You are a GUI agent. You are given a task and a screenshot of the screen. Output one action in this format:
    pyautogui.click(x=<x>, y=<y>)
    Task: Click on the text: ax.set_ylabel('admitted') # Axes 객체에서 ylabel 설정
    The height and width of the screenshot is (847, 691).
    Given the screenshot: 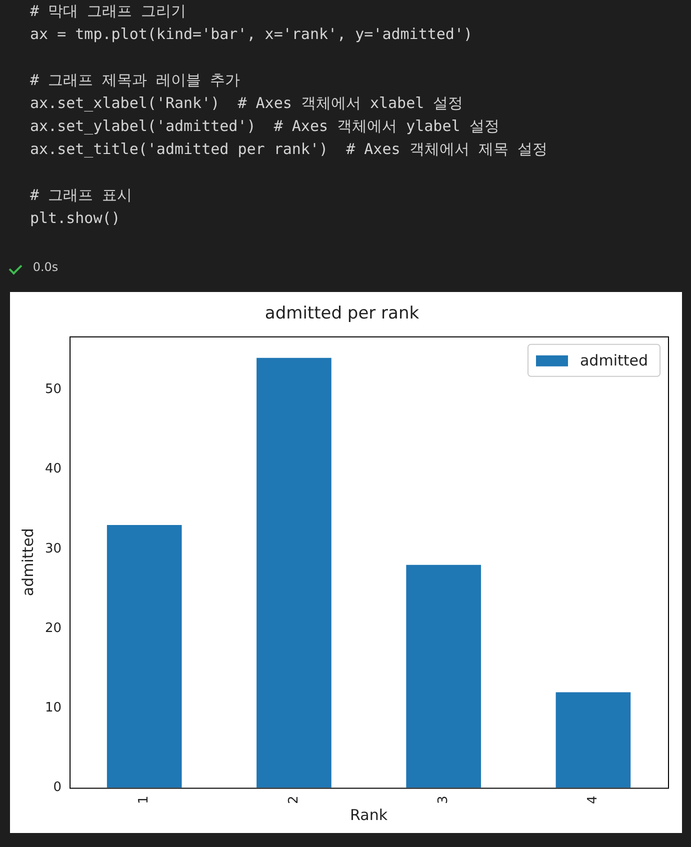 What is the action you would take?
    pyautogui.click(x=265, y=126)
    